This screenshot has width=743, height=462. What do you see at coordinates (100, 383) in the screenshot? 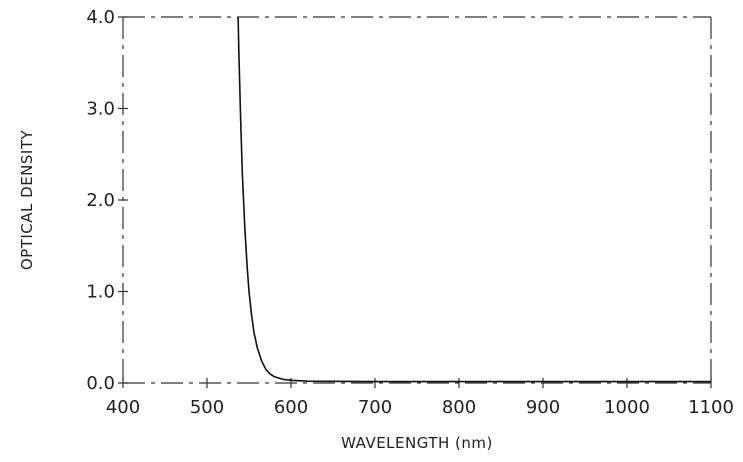
I see `y-tick-label-0.0: 0.0` at bounding box center [100, 383].